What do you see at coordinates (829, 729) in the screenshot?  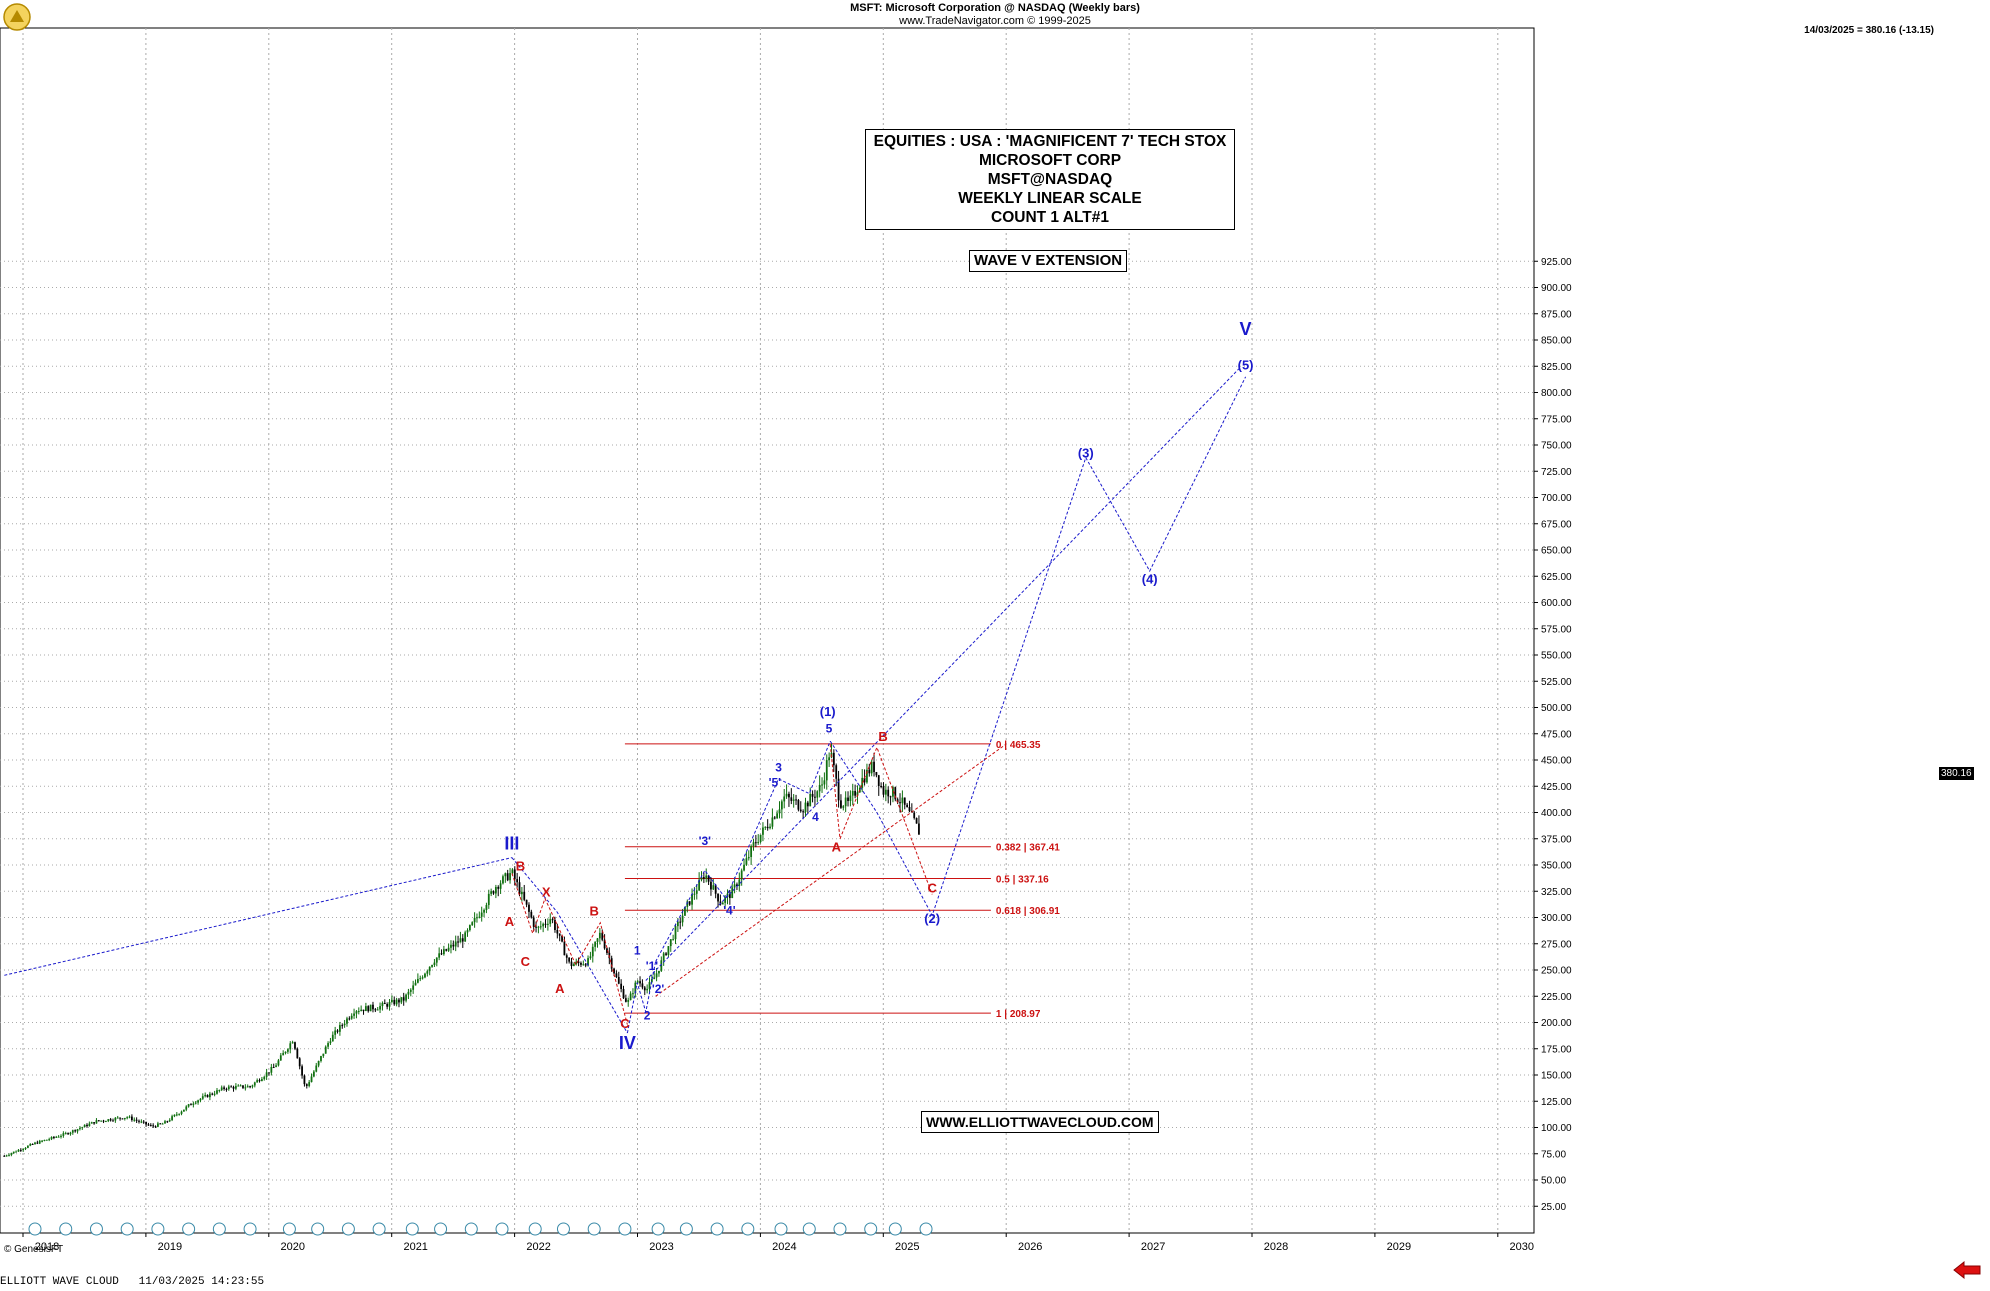 I see `wave-label: 5` at bounding box center [829, 729].